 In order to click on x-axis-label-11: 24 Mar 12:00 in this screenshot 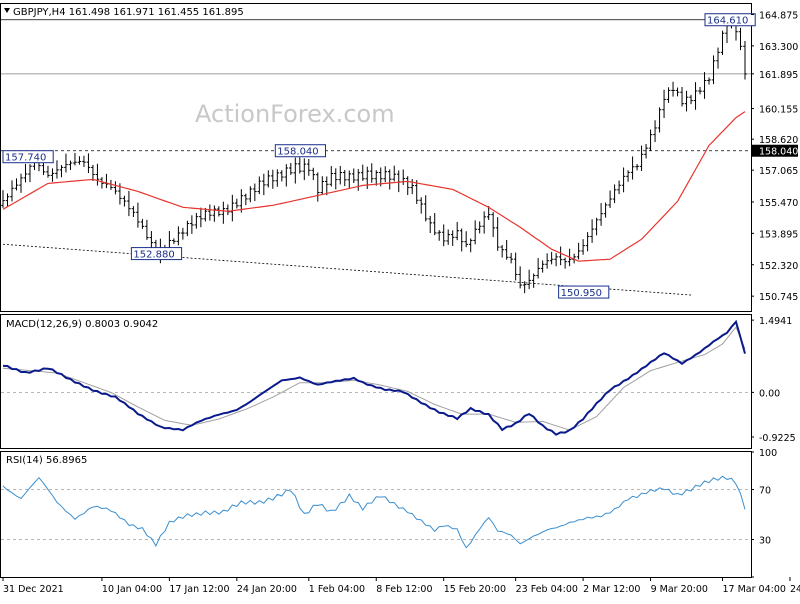, I will do `click(795, 589)`.